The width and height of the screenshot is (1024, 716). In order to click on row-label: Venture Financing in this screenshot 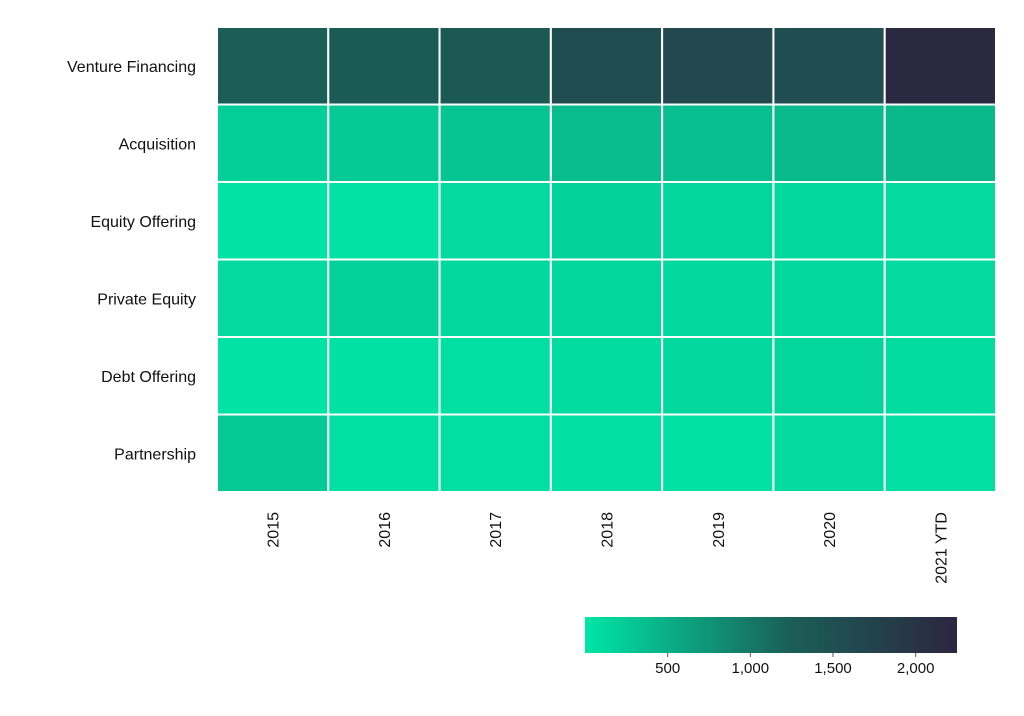, I will do `click(131, 67)`.